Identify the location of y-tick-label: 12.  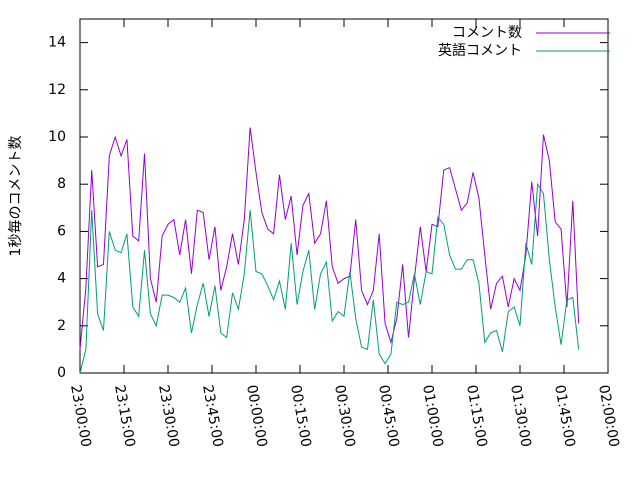
(57, 90).